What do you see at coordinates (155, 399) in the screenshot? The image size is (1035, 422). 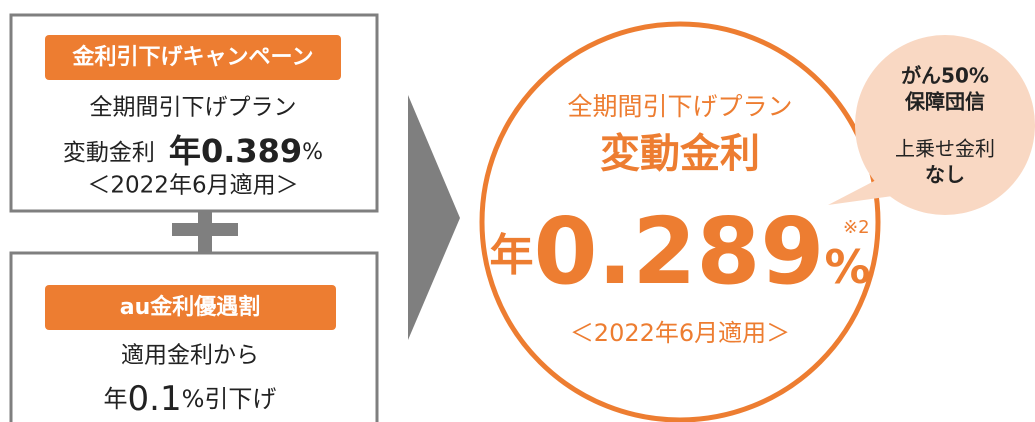 I see `discount-amount: 0.1` at bounding box center [155, 399].